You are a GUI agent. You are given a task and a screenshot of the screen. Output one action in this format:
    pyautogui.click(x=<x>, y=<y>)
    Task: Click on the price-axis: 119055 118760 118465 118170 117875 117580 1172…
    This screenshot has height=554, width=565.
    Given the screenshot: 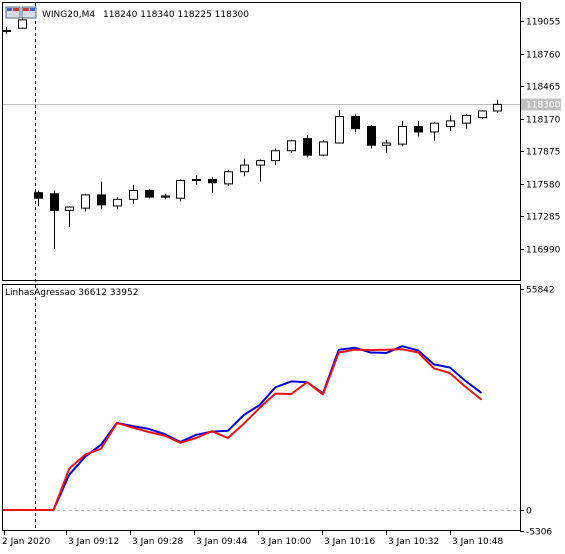 What is the action you would take?
    pyautogui.click(x=540, y=137)
    